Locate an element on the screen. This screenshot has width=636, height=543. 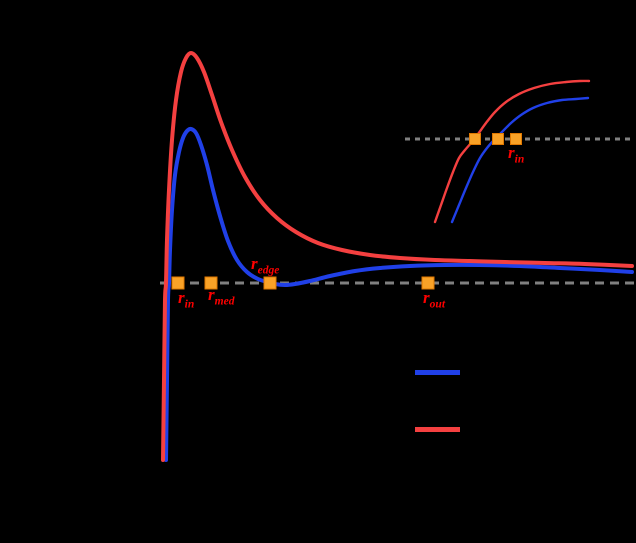
inset-r-in-subscript: in is located at coordinates (519, 159).